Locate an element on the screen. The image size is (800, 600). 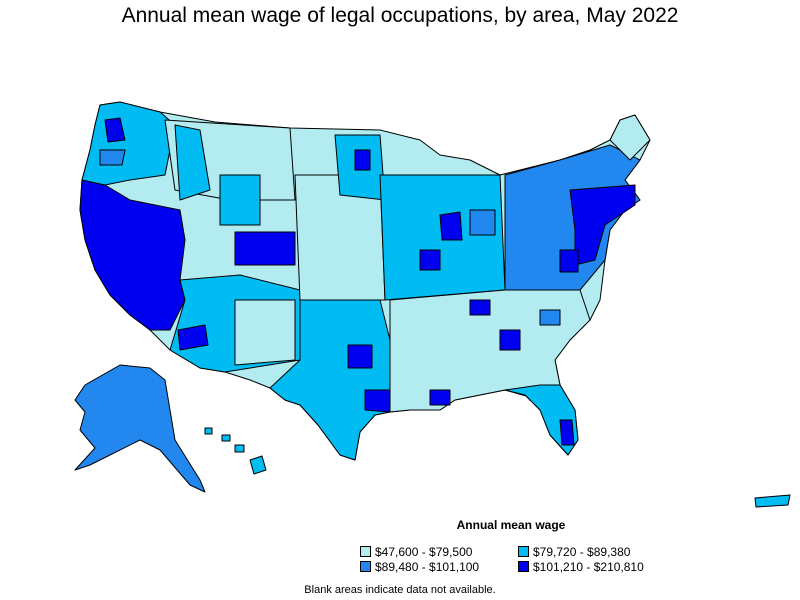
minneapolis-area is located at coordinates (362, 160).